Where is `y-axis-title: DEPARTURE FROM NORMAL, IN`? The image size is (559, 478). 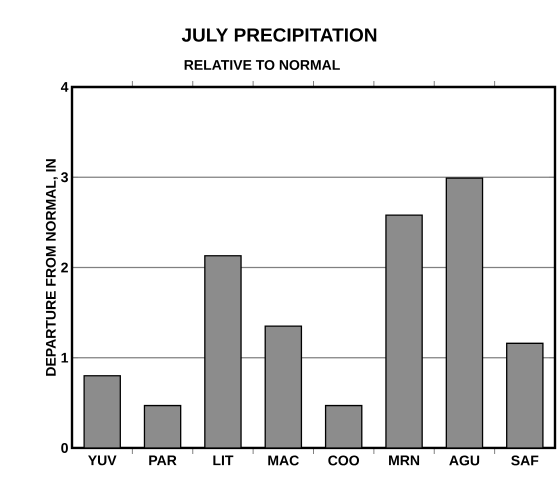
y-axis-title: DEPARTURE FROM NORMAL, IN is located at coordinates (52, 267).